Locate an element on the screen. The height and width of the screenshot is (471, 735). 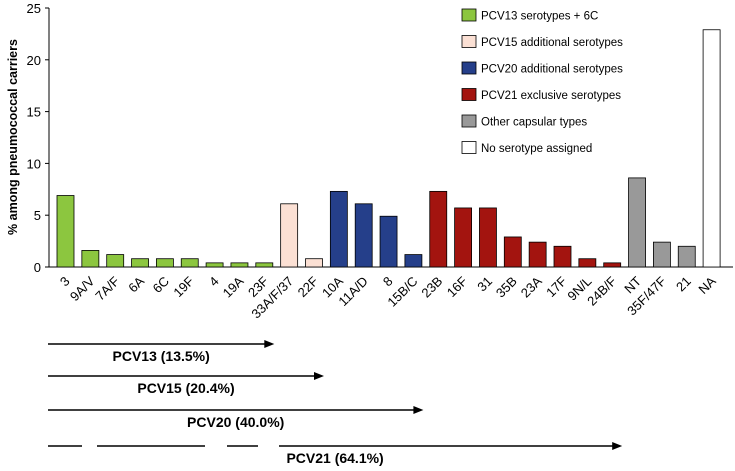
x-tick-label: 31 is located at coordinates (484, 284).